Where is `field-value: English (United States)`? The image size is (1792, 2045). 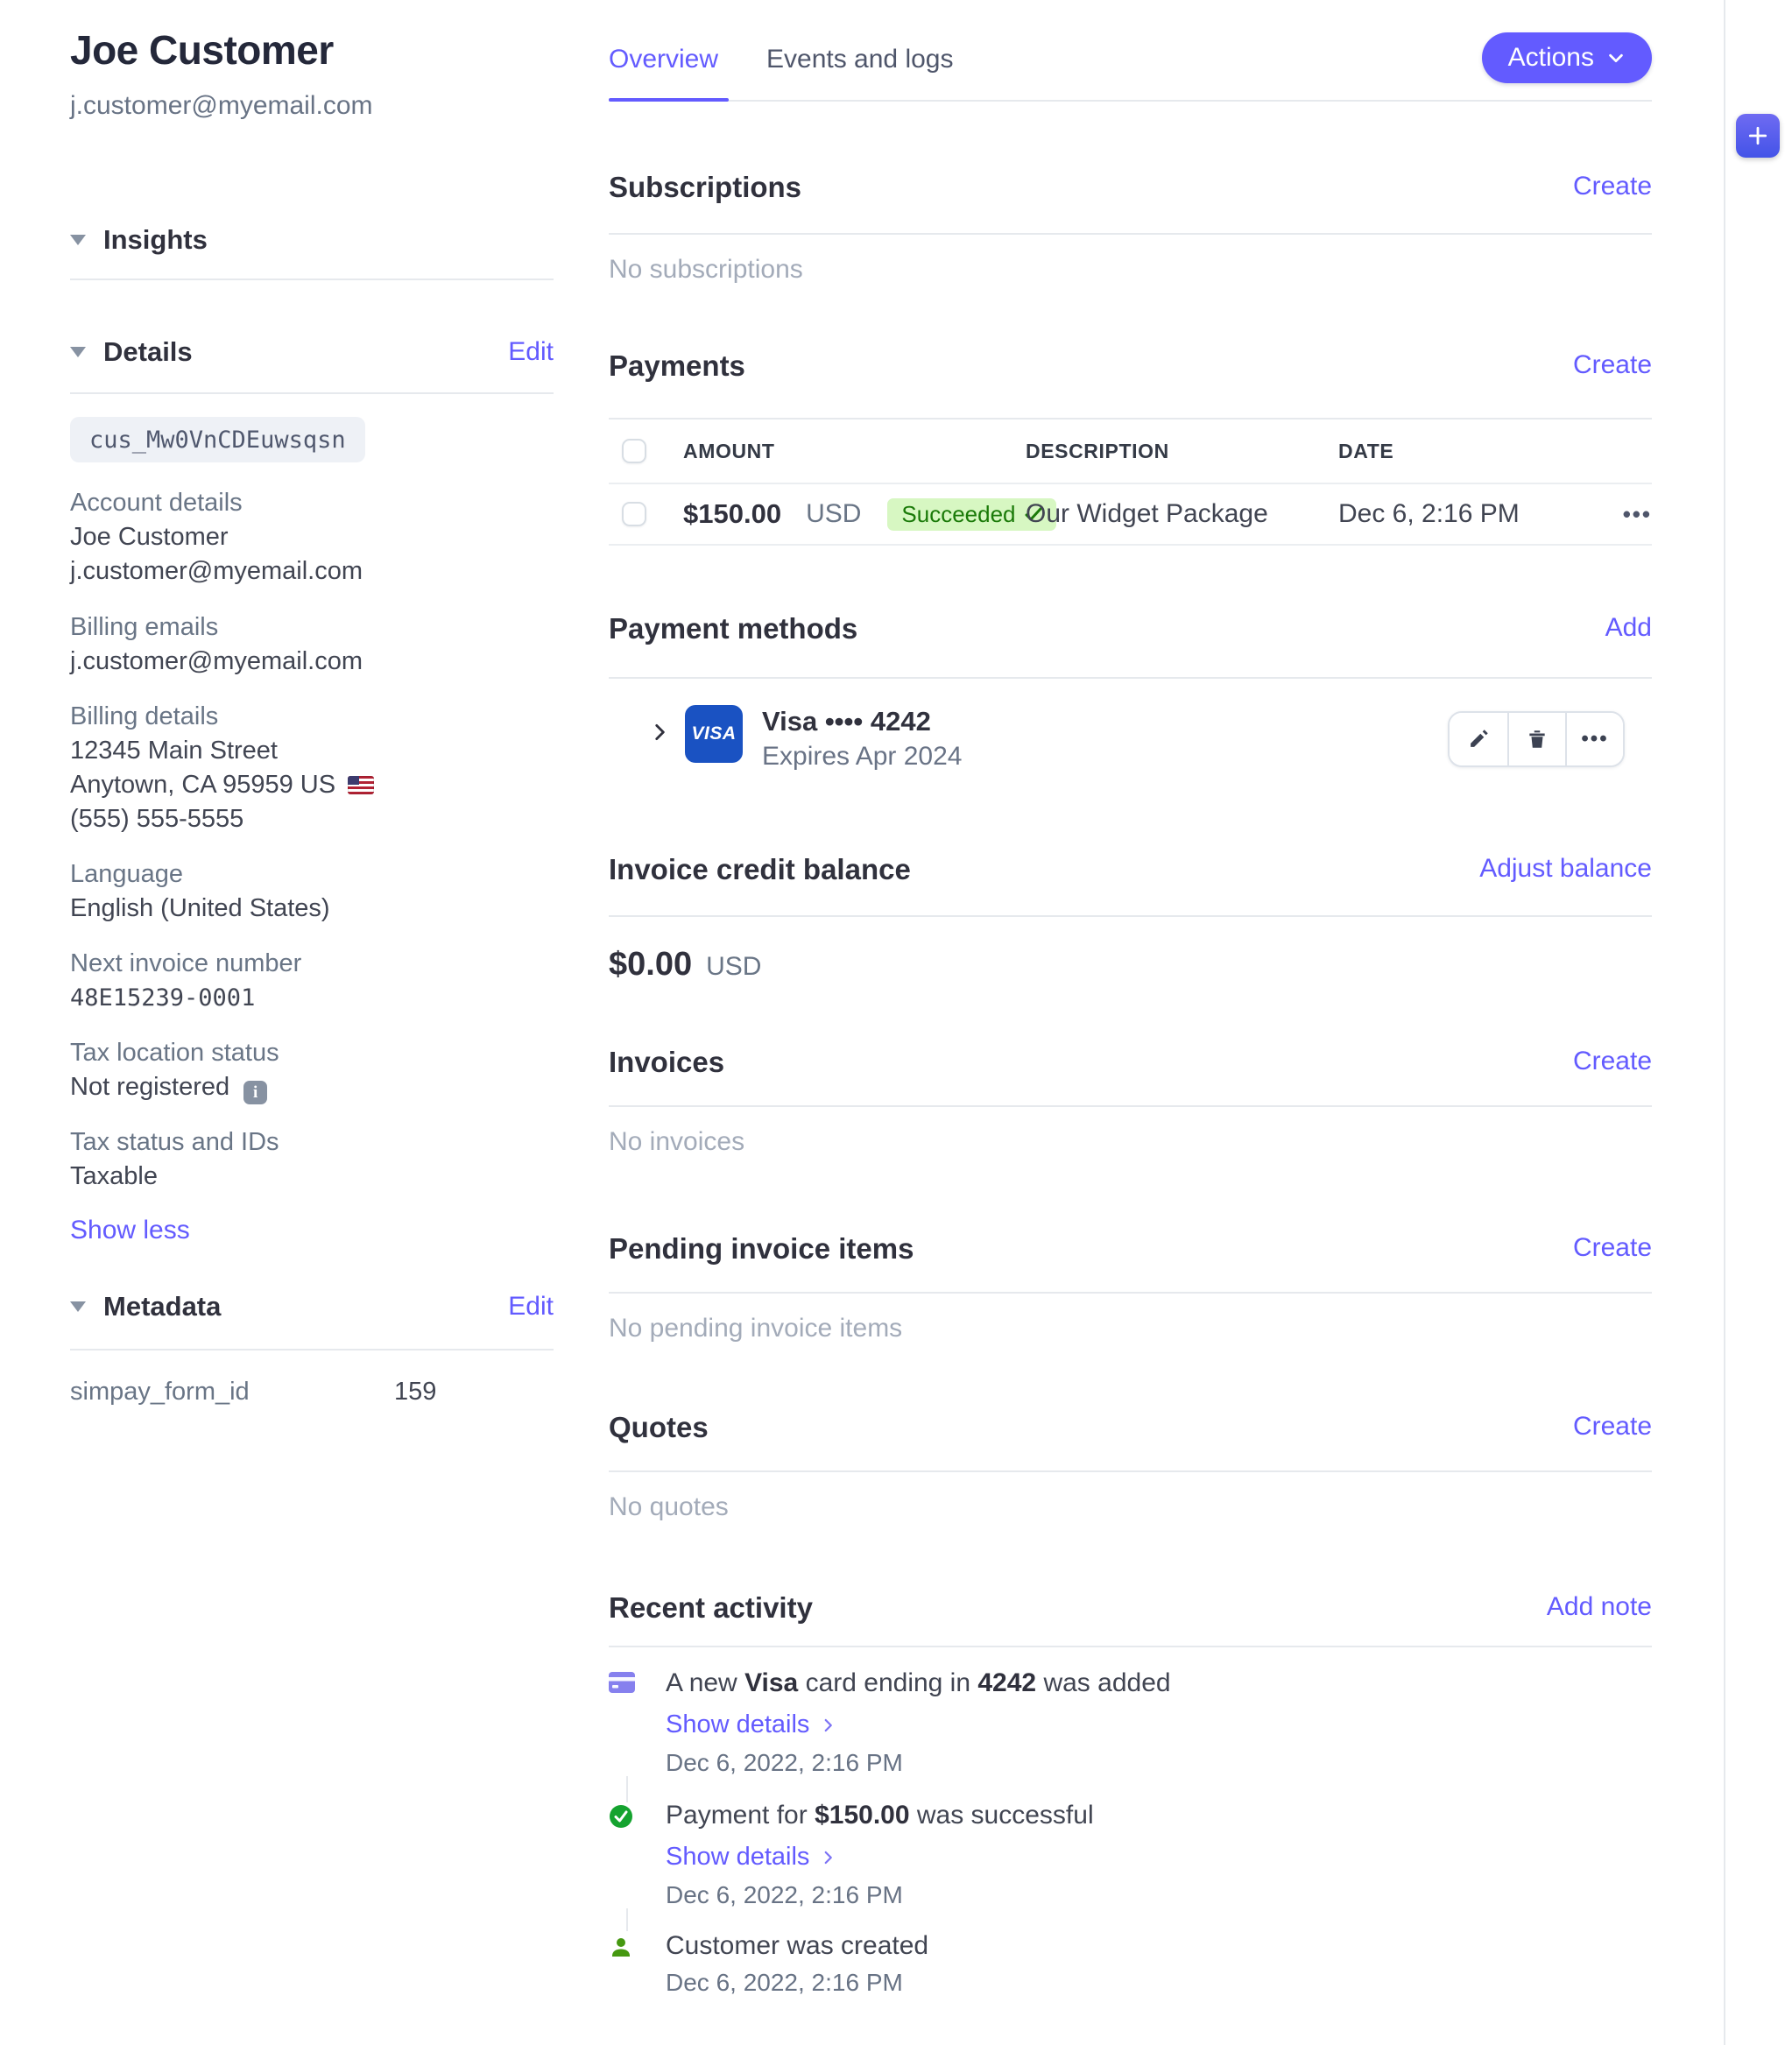
field-value: English (United States) is located at coordinates (200, 908).